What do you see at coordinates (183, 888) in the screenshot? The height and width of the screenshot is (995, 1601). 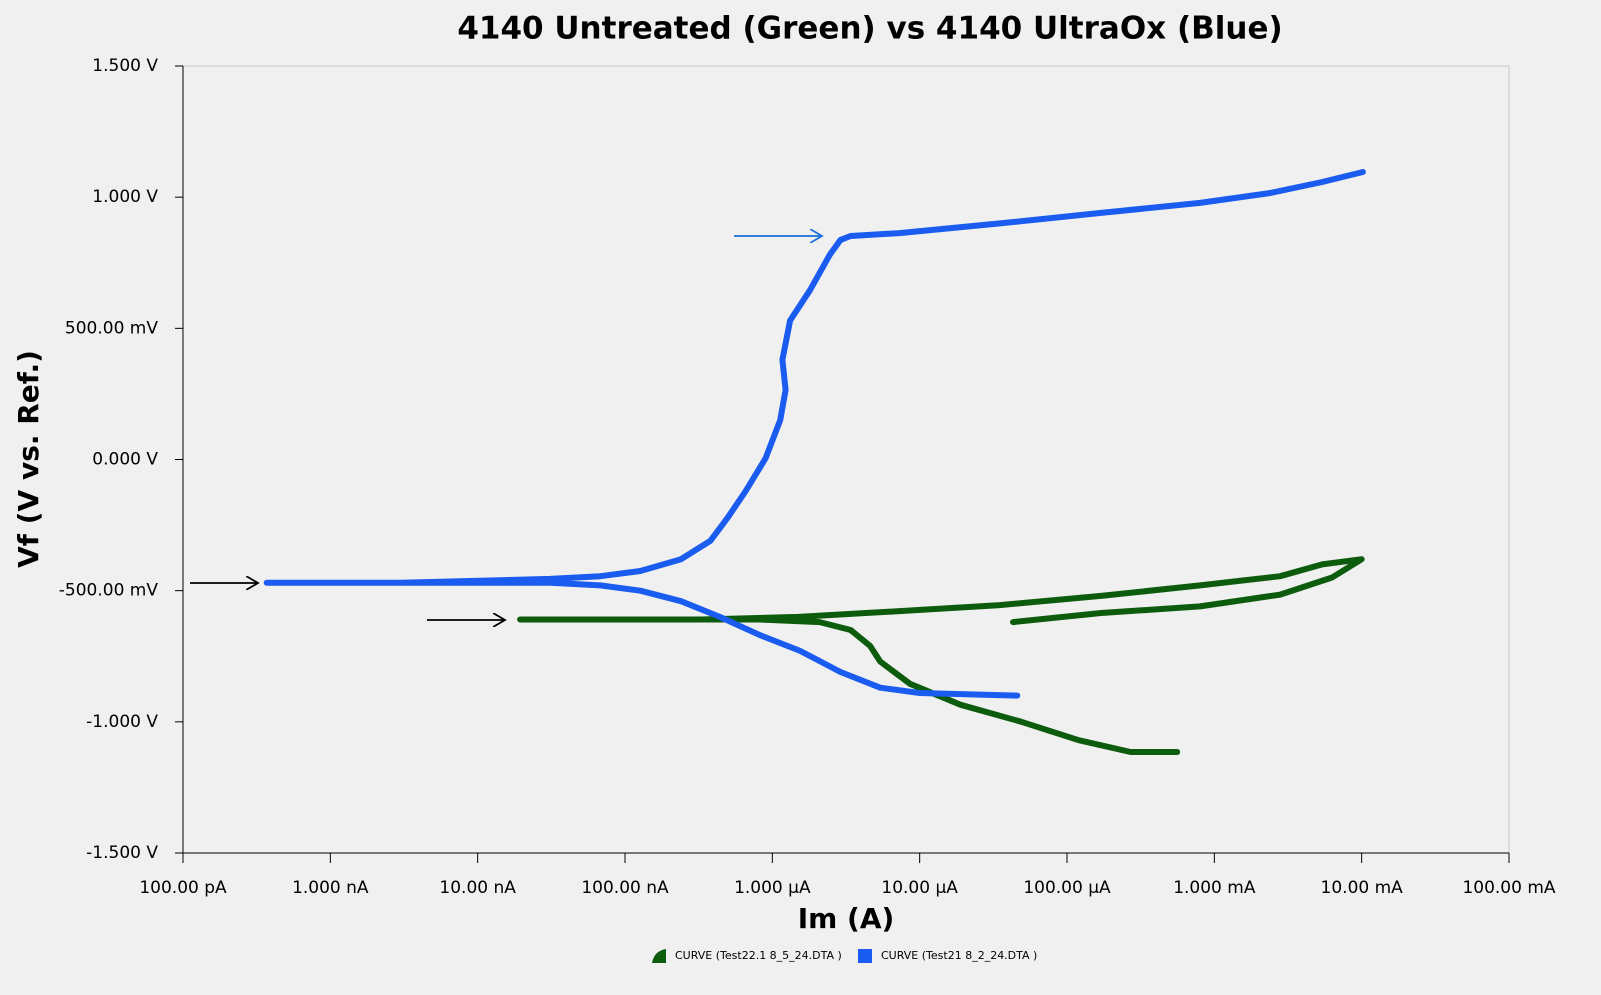 I see `x-tick-label: 100.00 pA` at bounding box center [183, 888].